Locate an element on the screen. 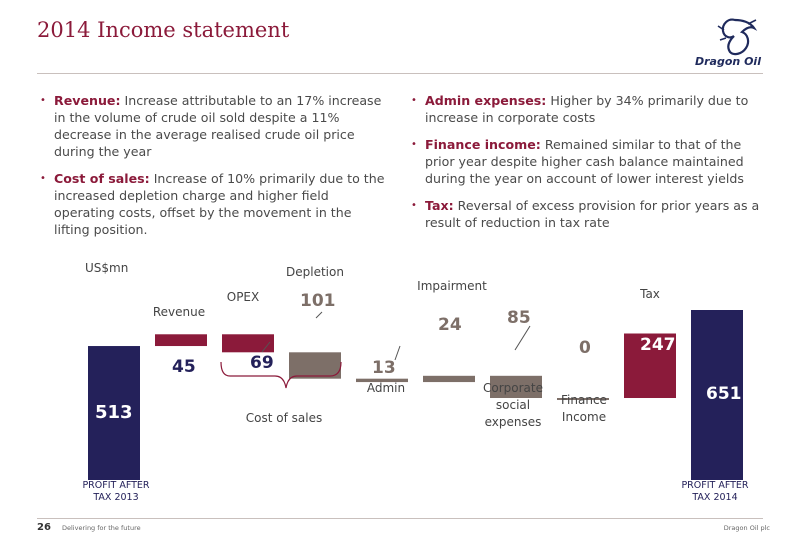 This screenshot has height=554, width=800. logo-text: Dragon Oil is located at coordinates (728, 61).